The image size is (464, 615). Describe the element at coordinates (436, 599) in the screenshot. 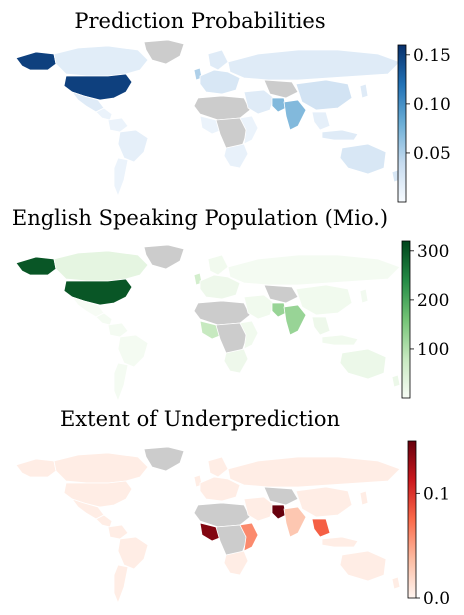

I see `colorbar-tick-label: 0.0` at that location.